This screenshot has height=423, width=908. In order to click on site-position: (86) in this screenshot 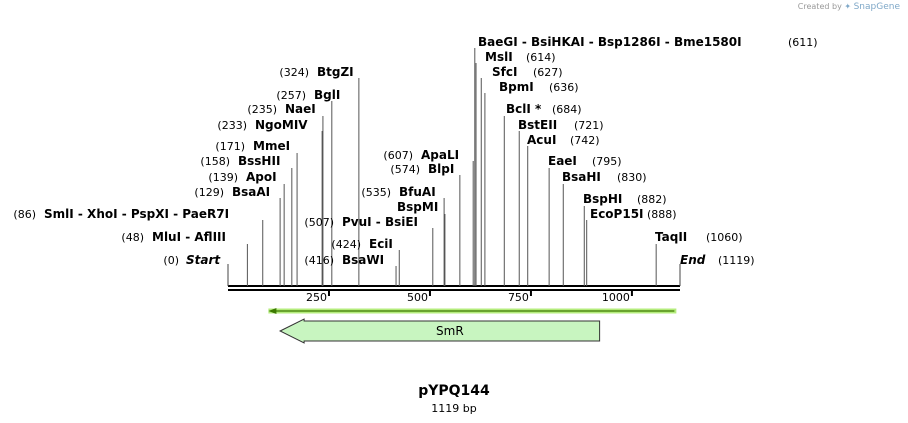, I will do `click(24, 214)`.